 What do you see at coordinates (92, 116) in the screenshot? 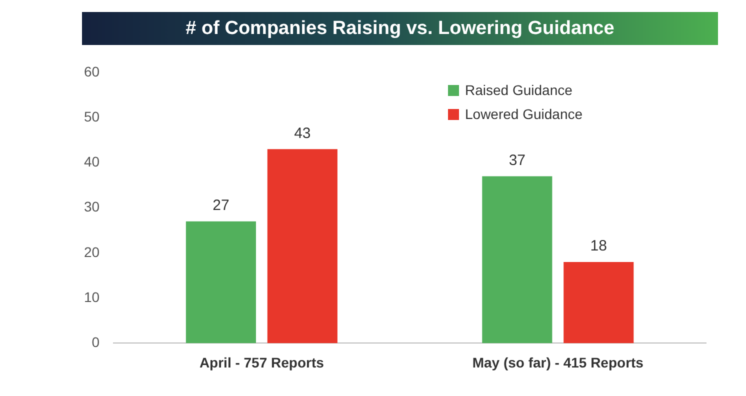
I see `y-tick-label: 50` at bounding box center [92, 116].